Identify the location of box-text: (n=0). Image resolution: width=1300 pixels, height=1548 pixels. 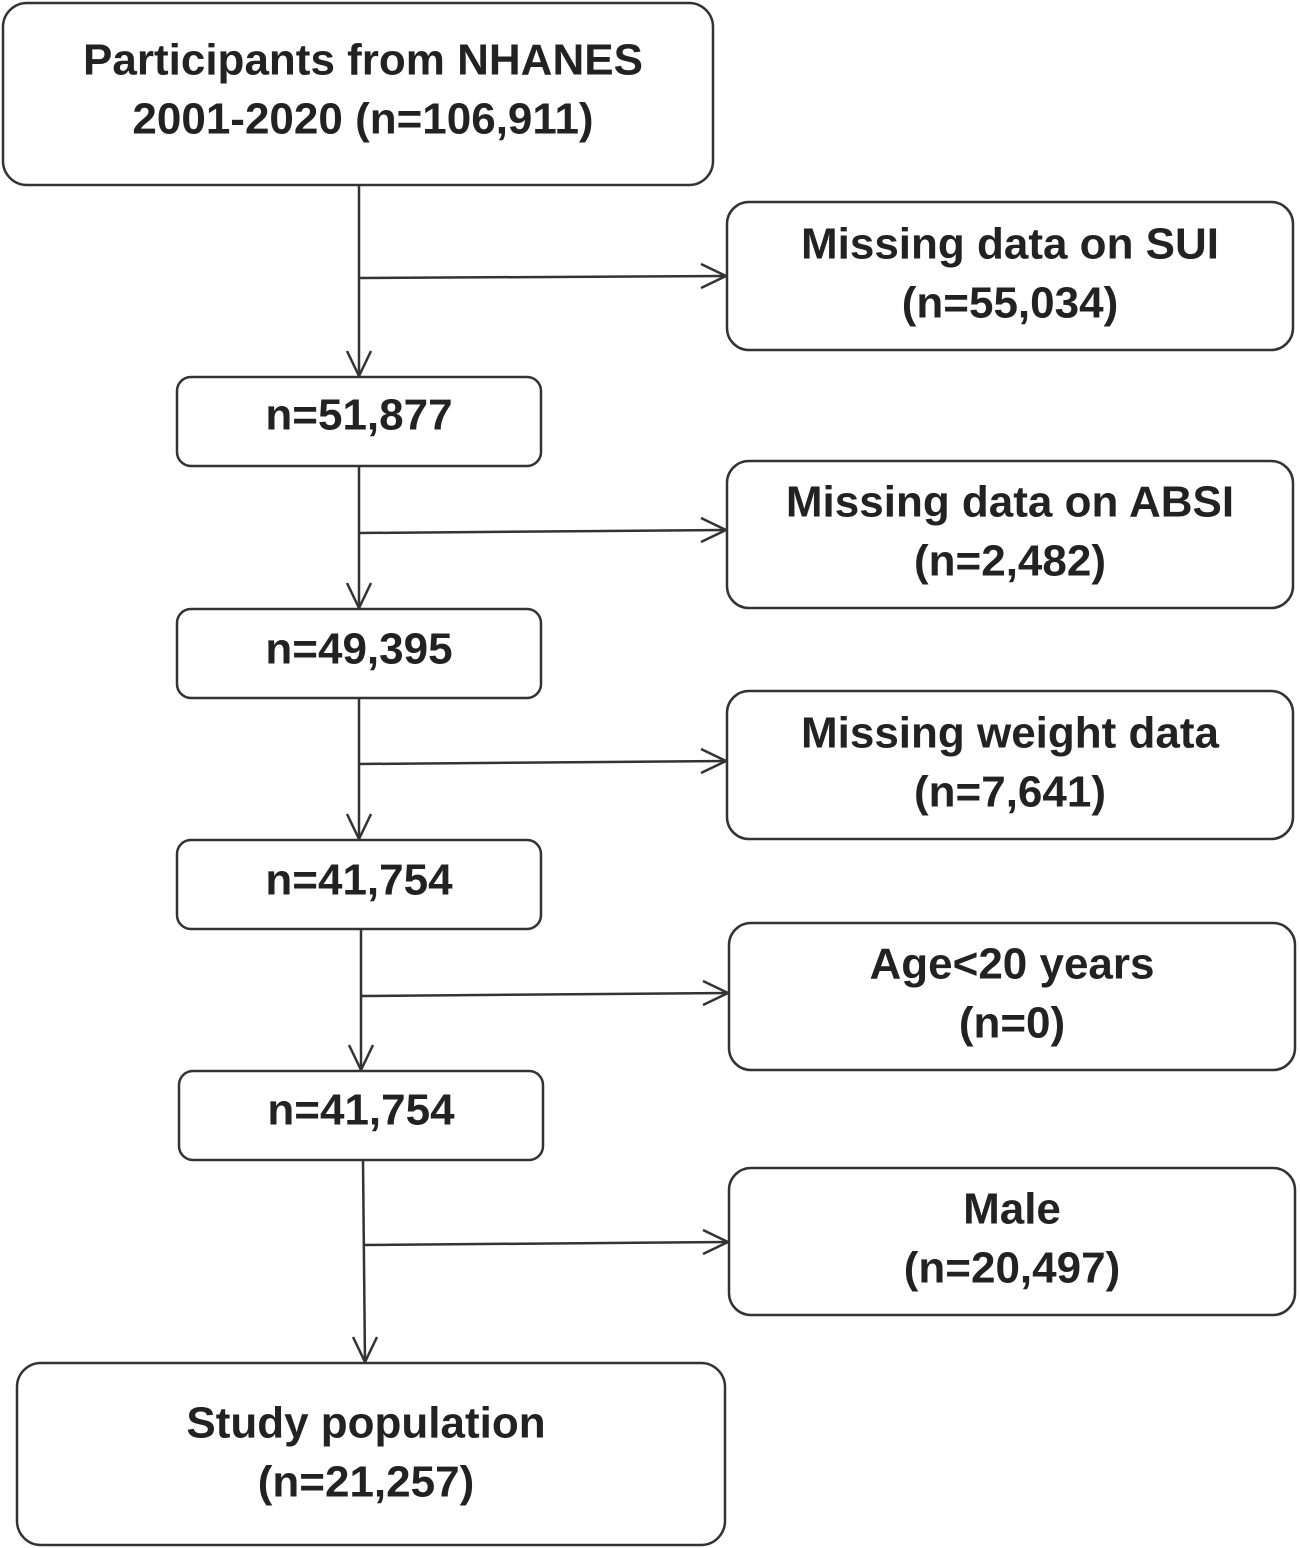
(1012, 1023).